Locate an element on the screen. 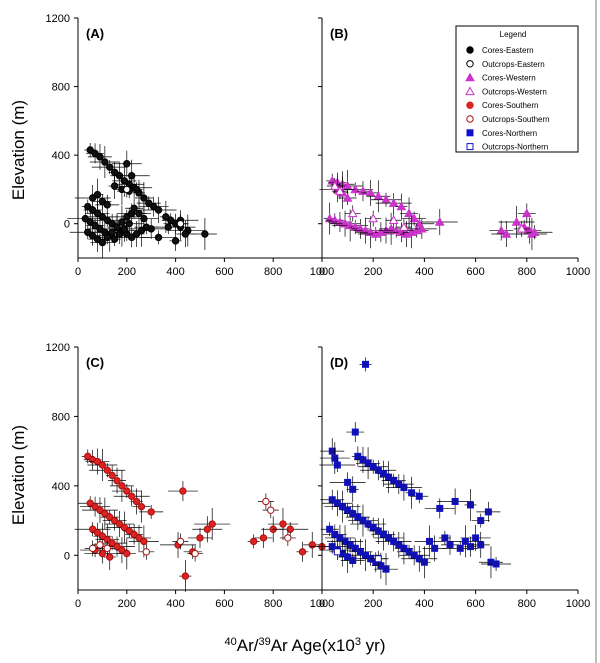 The width and height of the screenshot is (600, 663). legend-title: Legend is located at coordinates (513, 34).